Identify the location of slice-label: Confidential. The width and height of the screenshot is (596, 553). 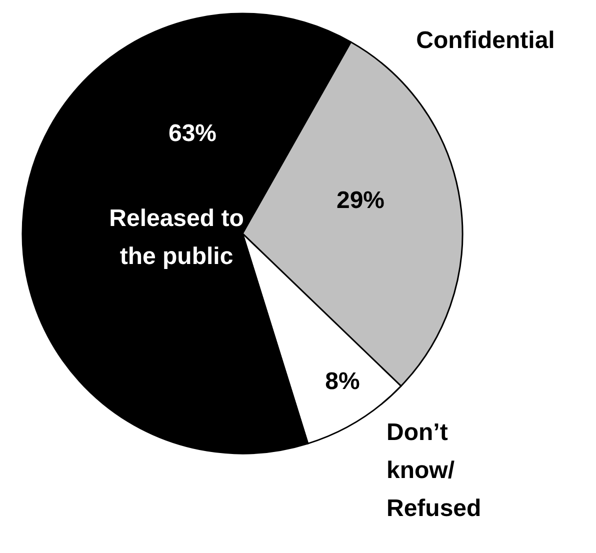
(485, 40).